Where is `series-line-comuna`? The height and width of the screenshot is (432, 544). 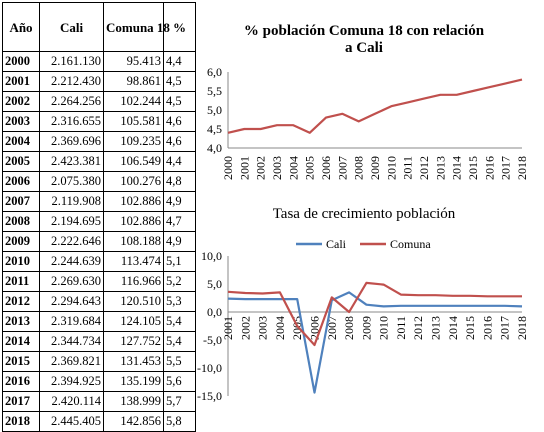 series-line-comuna is located at coordinates (374, 314).